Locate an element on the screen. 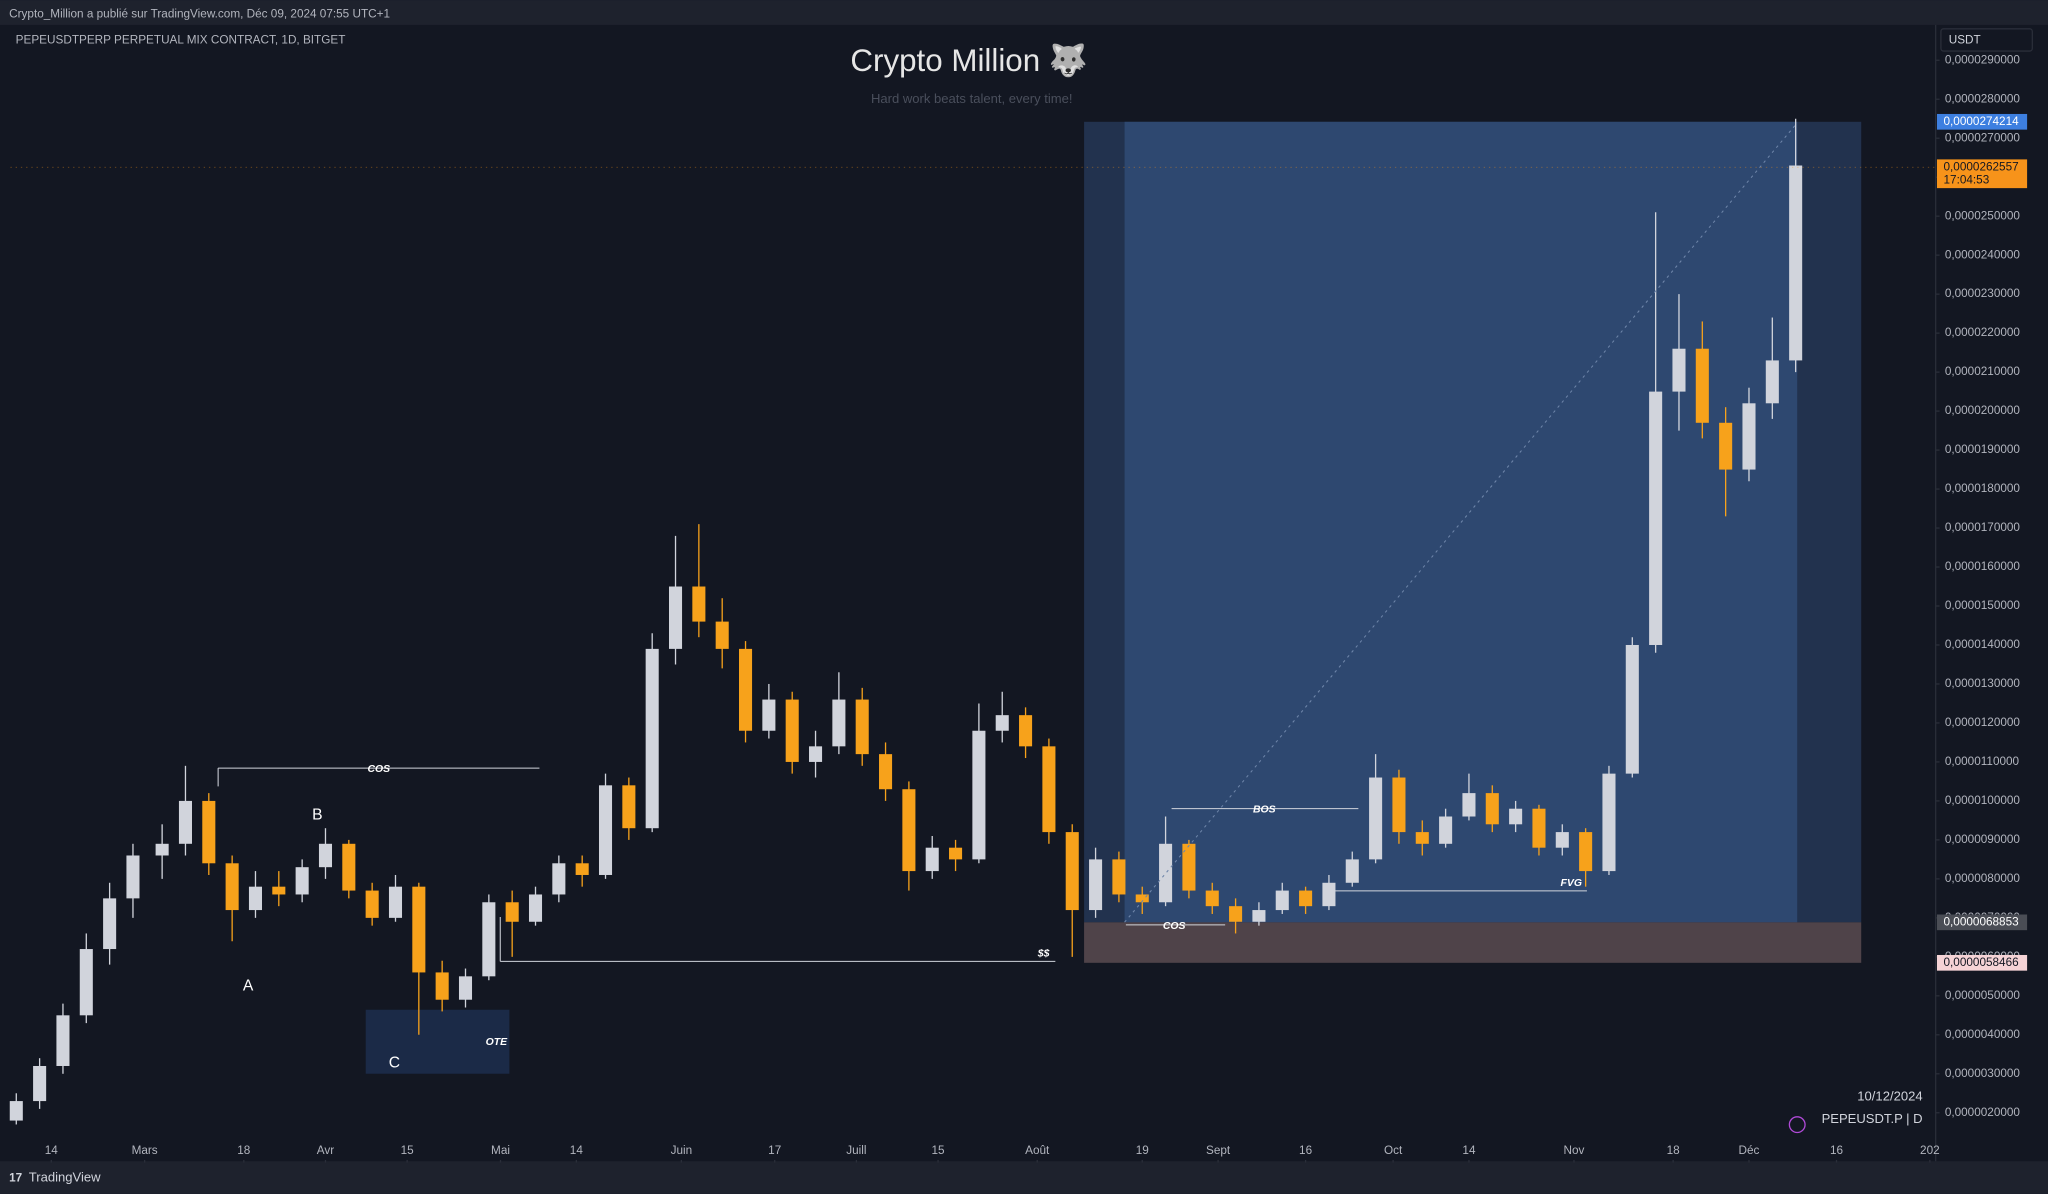 The height and width of the screenshot is (1194, 2048). annotation: FVG is located at coordinates (1571, 883).